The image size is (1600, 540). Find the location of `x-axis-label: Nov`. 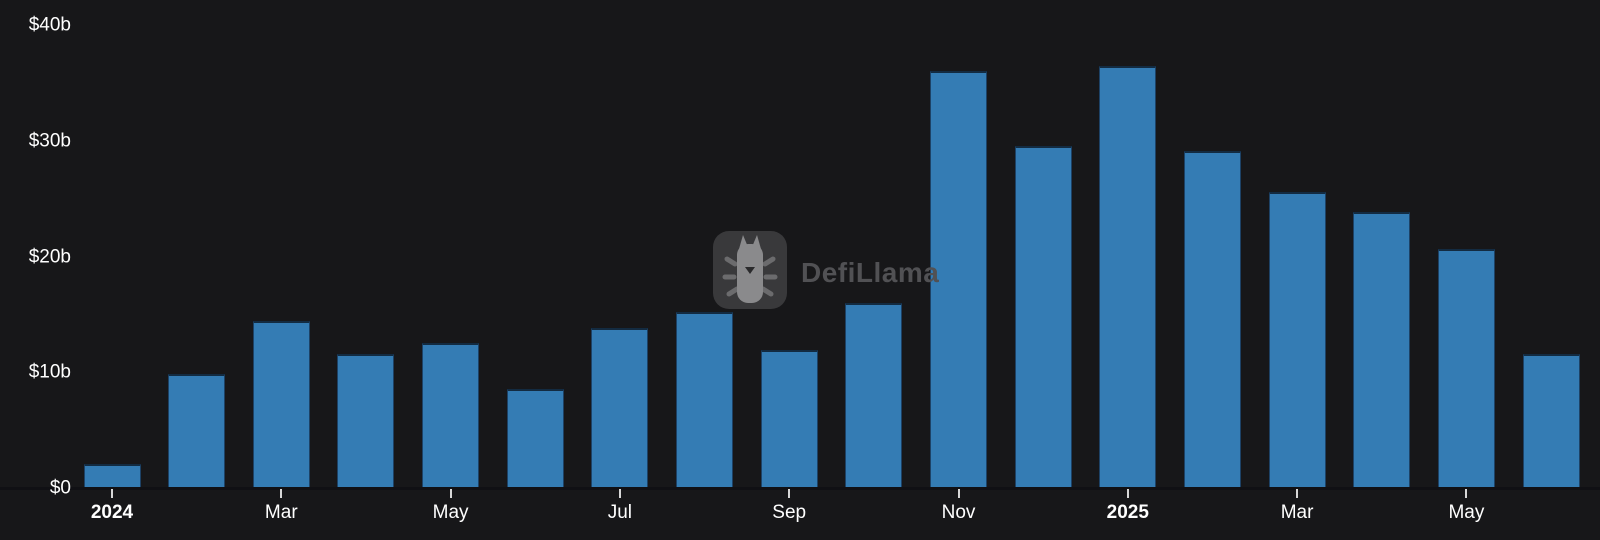

x-axis-label: Nov is located at coordinates (958, 512).